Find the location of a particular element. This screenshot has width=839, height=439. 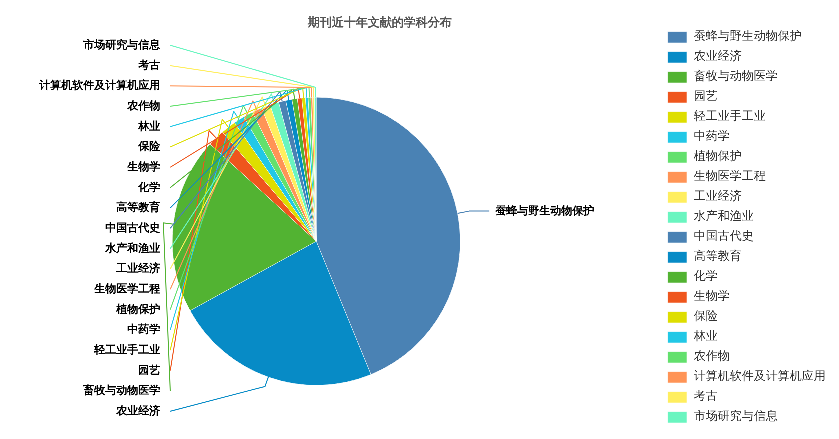

slice-label: 植物保护 is located at coordinates (138, 309).